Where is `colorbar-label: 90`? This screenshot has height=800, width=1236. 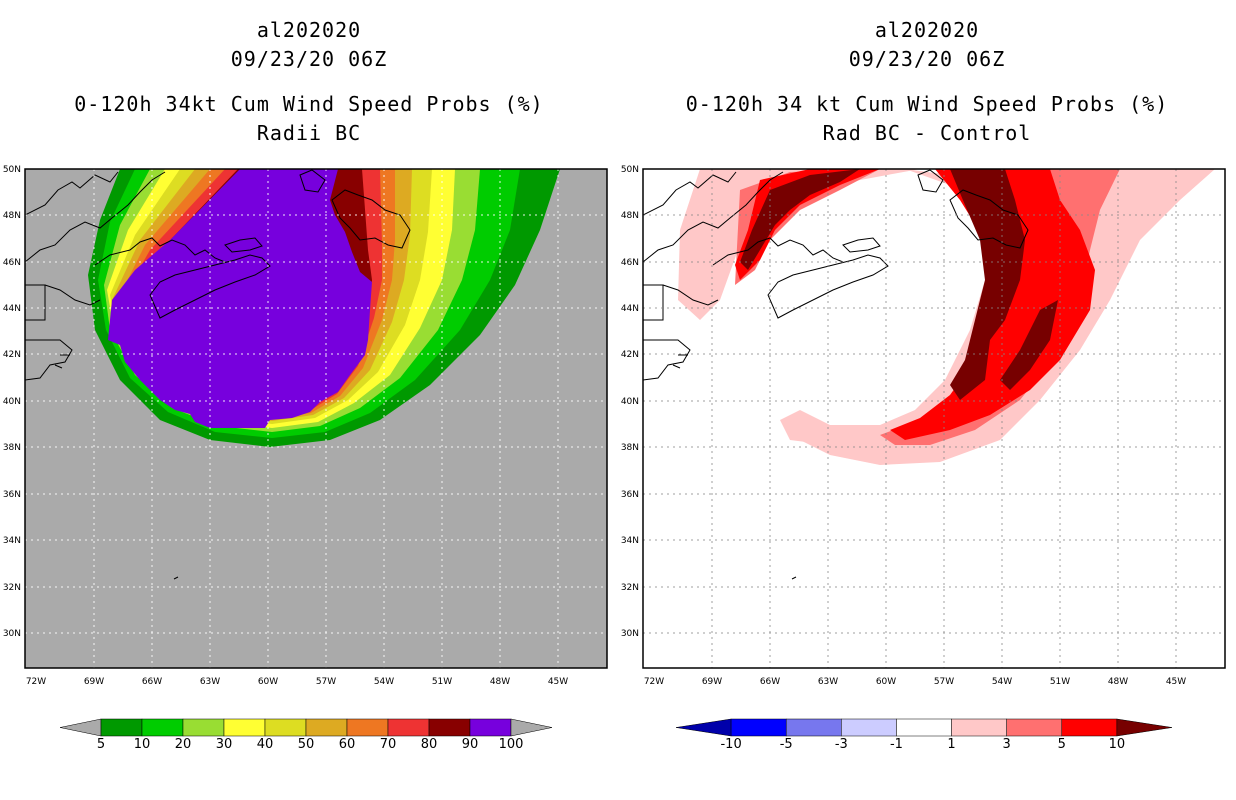
colorbar-label: 90 is located at coordinates (470, 744).